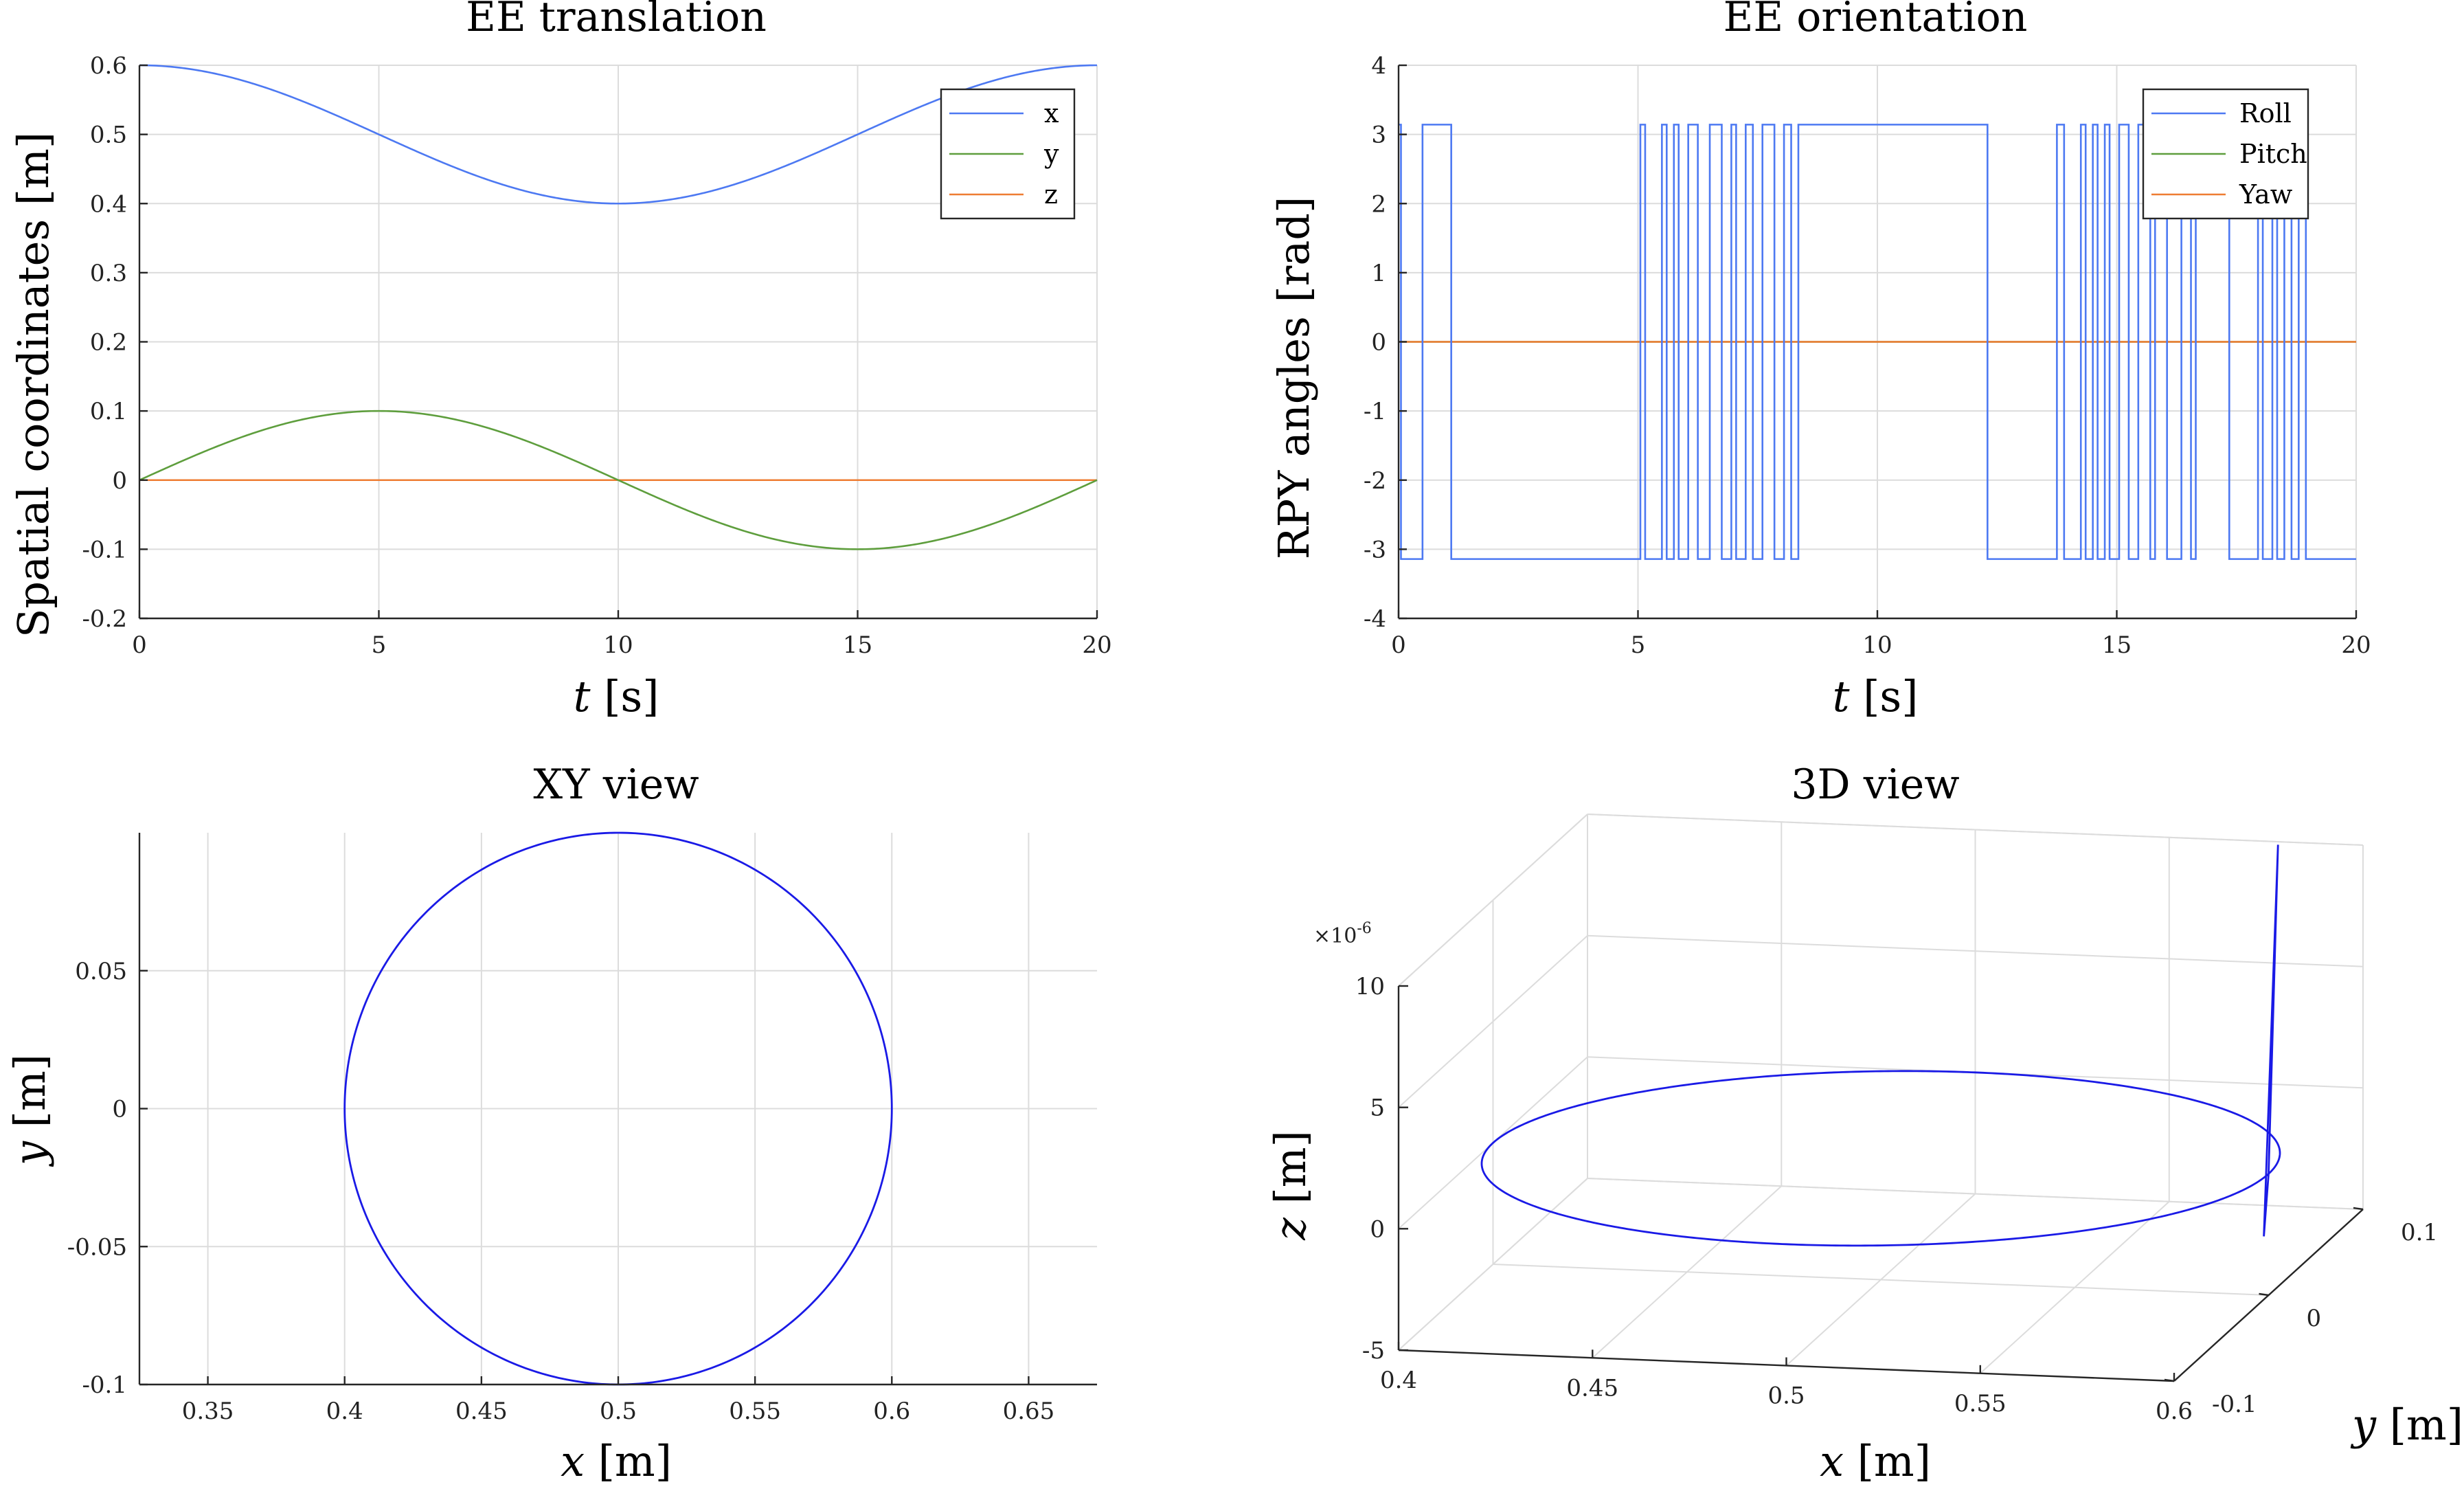 The image size is (2464, 1491). I want to click on series-line-3d-circle, so click(1880, 1158).